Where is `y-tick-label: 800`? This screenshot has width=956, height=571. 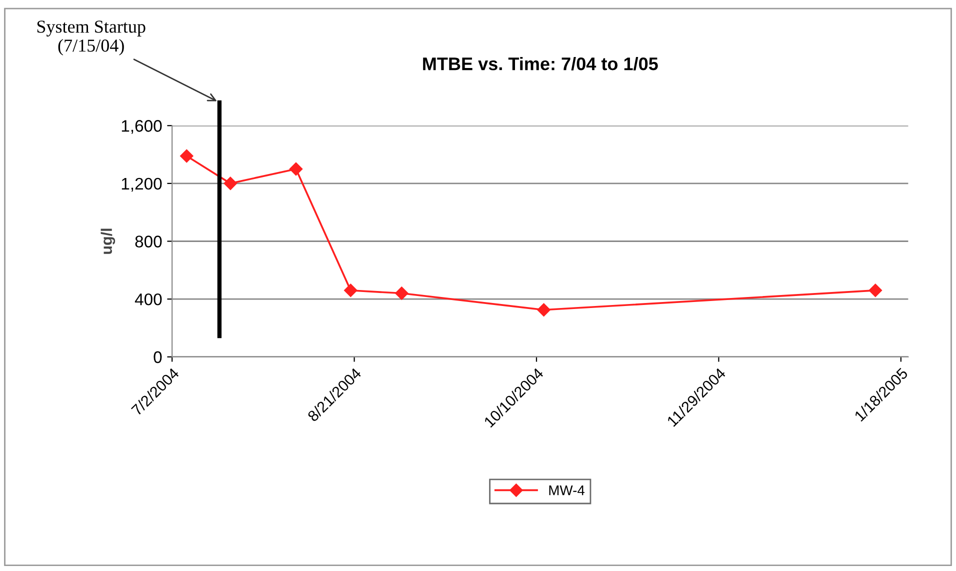 y-tick-label: 800 is located at coordinates (148, 242).